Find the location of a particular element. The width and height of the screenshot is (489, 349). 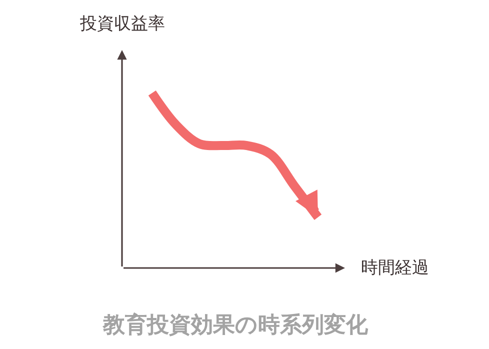

text: 教育投資効果の時系列変化 is located at coordinates (235, 325).